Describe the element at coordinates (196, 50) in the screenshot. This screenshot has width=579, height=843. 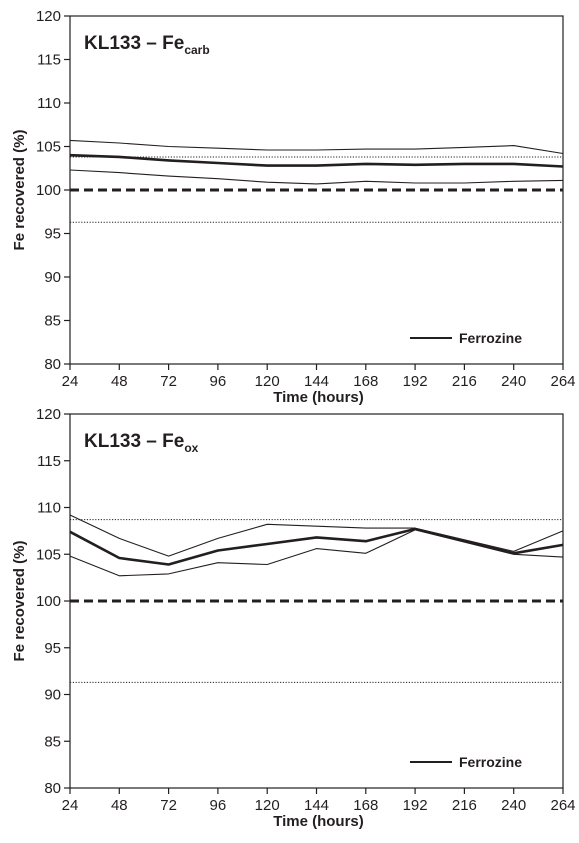
I see `panel-title-subscript: carb` at that location.